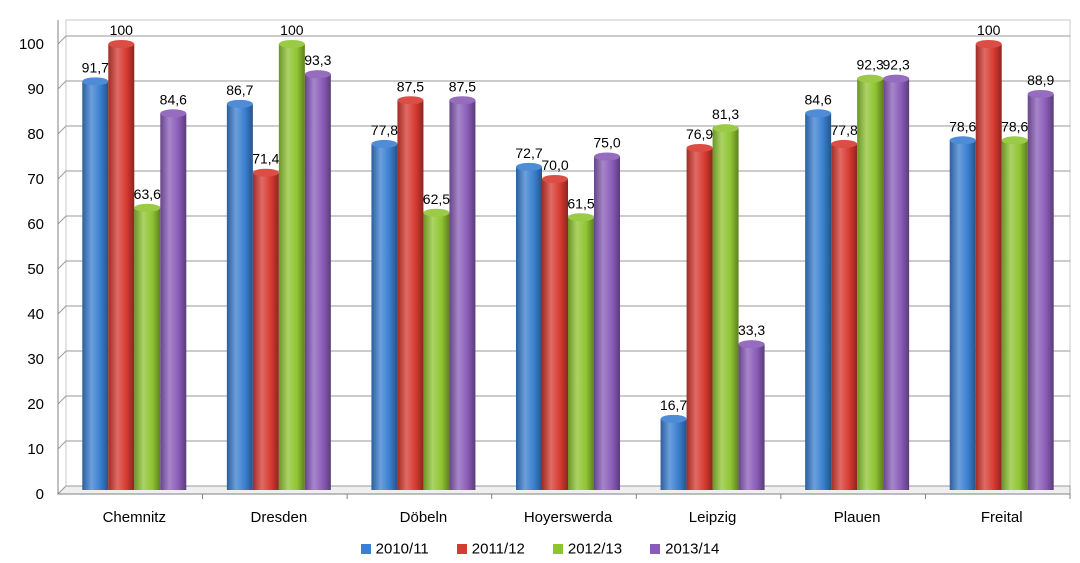 Image resolution: width=1080 pixels, height=563 pixels. I want to click on legend-item: 2010/11, so click(394, 549).